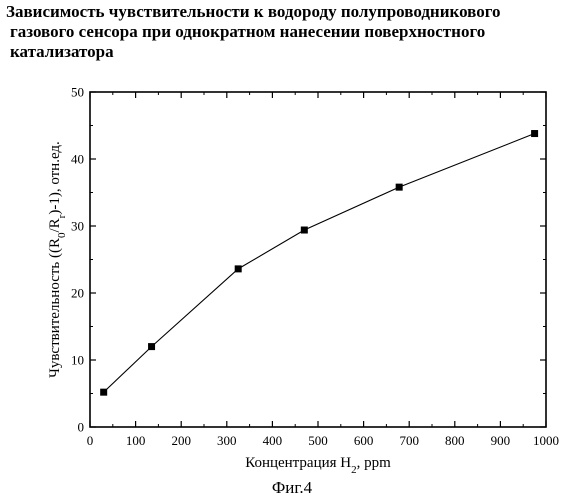 The image size is (584, 500). I want to click on y-tick-label: 50, so click(77, 92).